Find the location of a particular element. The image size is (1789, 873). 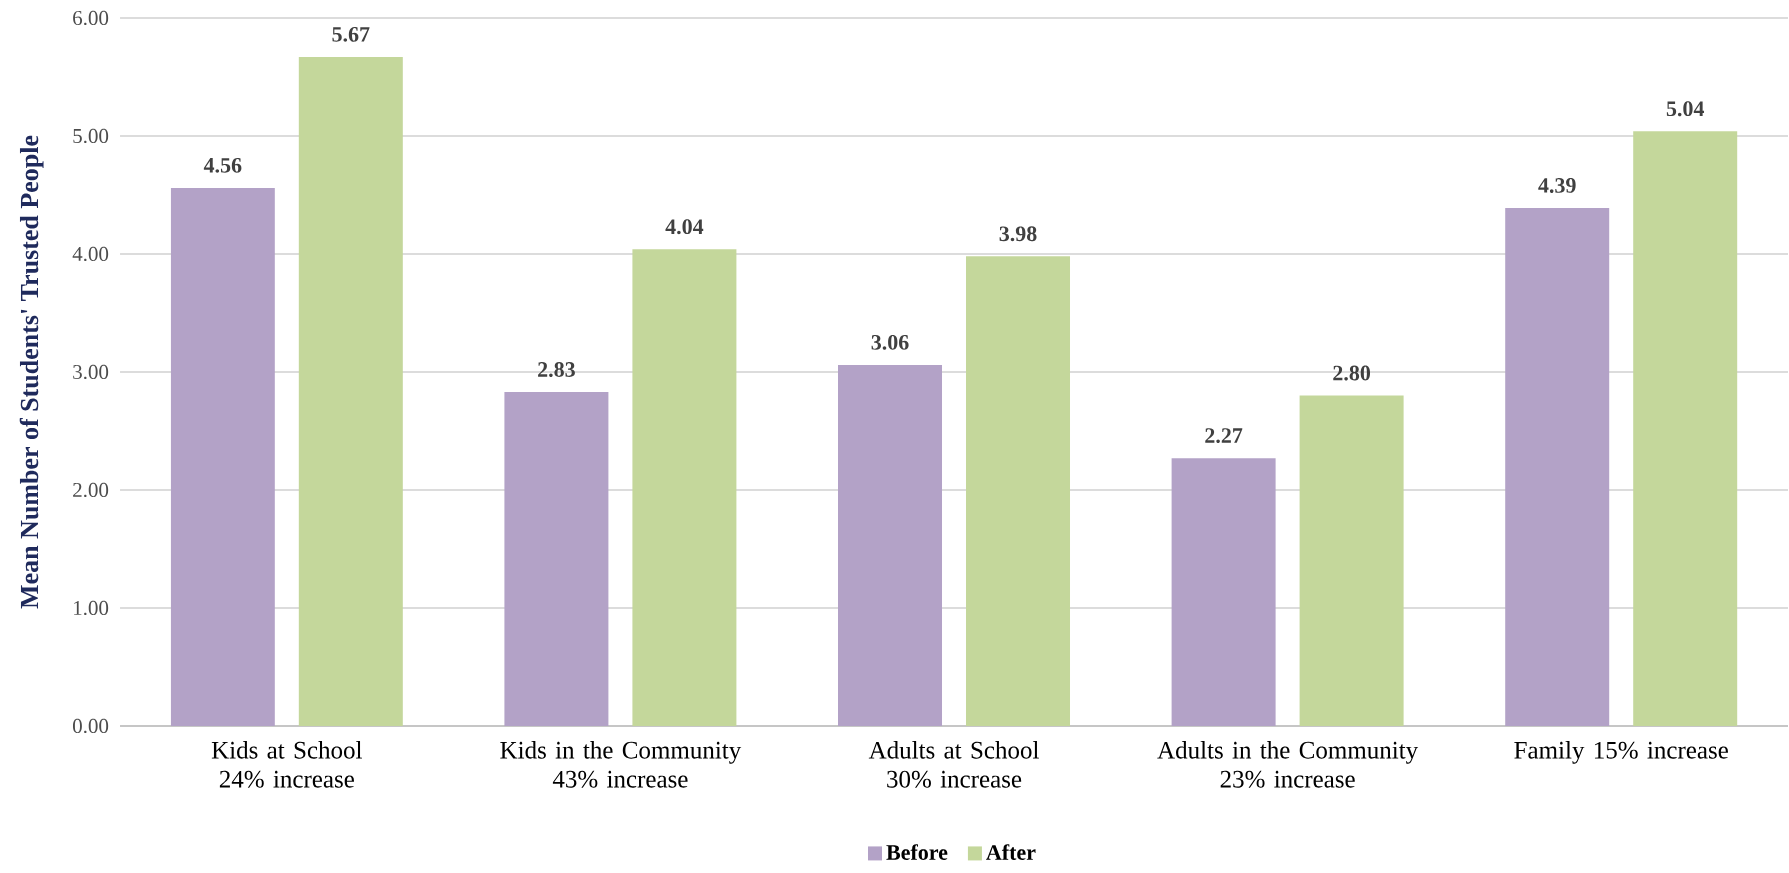

data-label: 3.98 is located at coordinates (1018, 234).